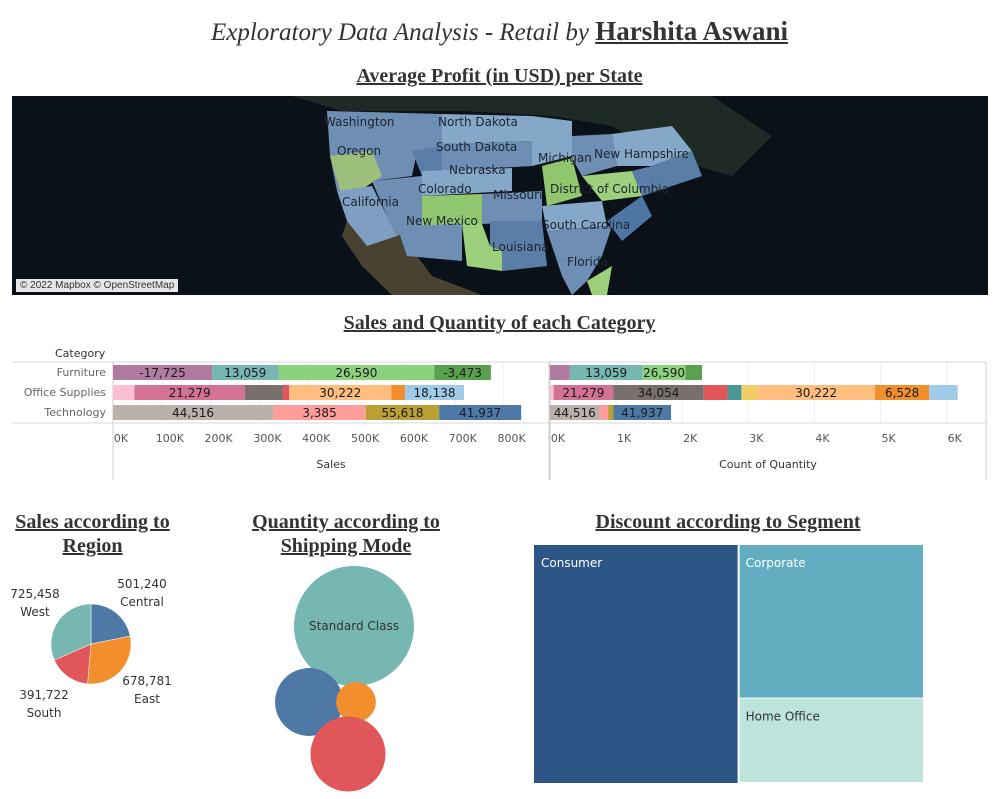 The image size is (999, 799). What do you see at coordinates (316, 438) in the screenshot?
I see `x-tick-label: 400K` at bounding box center [316, 438].